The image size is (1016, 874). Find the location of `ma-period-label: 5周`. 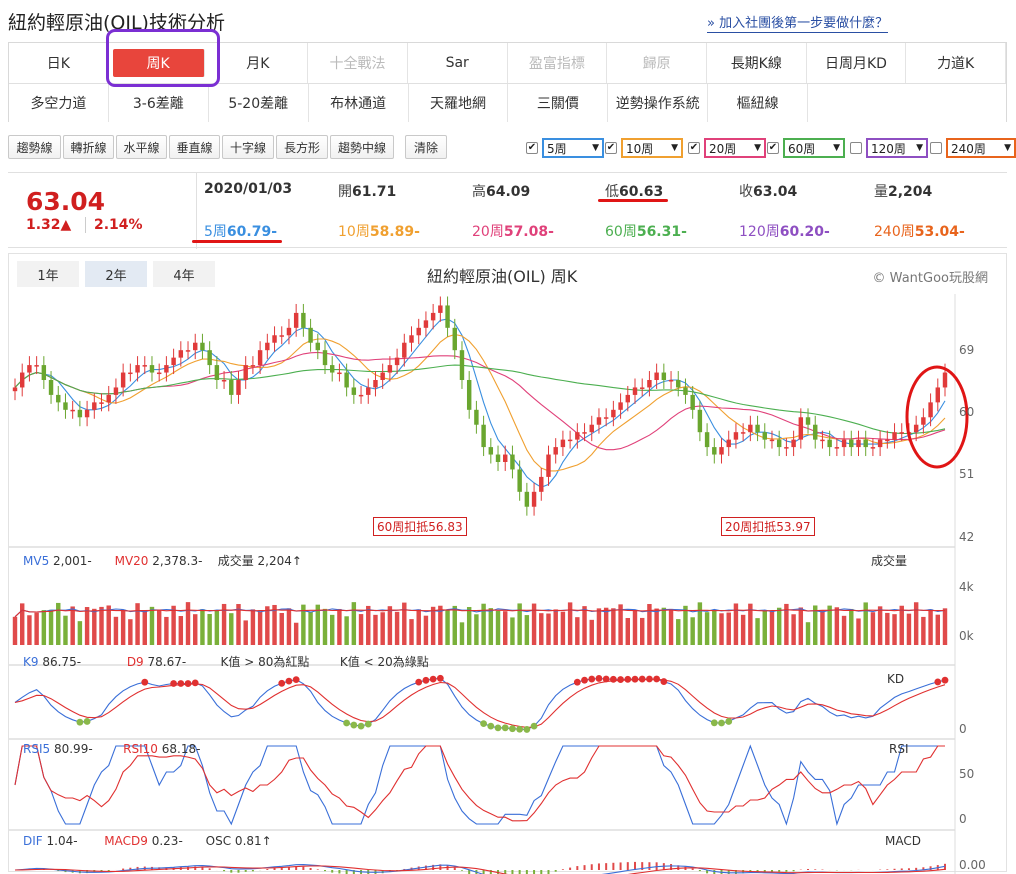

ma-period-label: 5周 is located at coordinates (557, 148).